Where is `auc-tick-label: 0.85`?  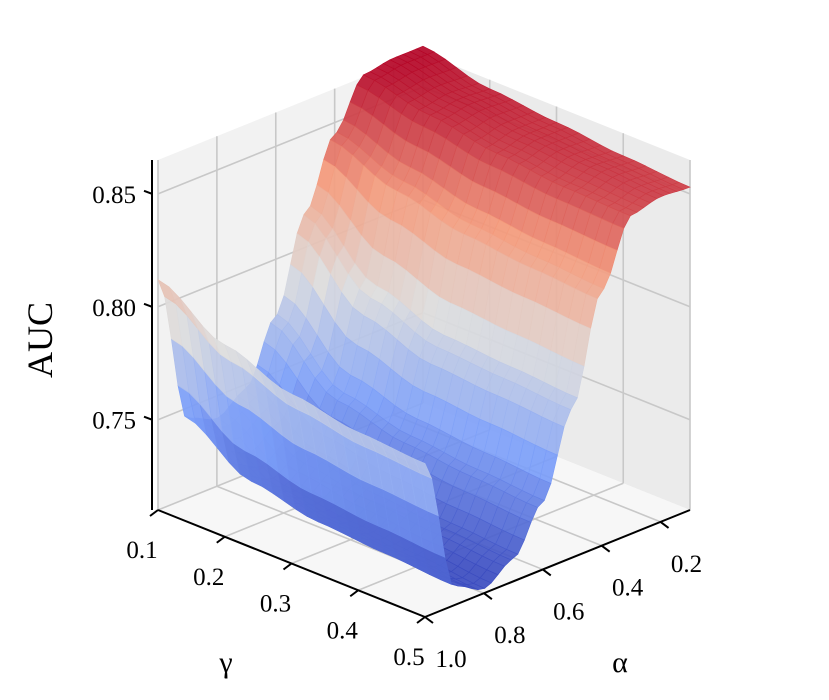 auc-tick-label: 0.85 is located at coordinates (114, 195).